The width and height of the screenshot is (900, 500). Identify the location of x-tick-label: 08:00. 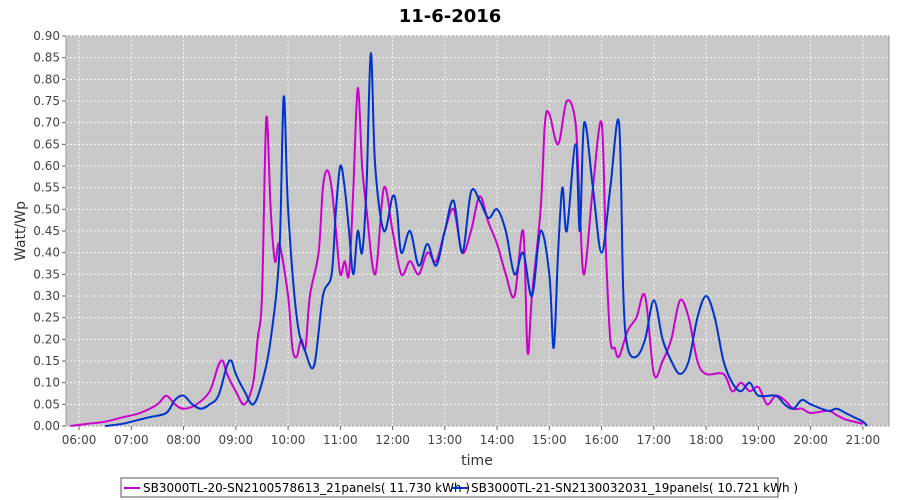
(183, 440).